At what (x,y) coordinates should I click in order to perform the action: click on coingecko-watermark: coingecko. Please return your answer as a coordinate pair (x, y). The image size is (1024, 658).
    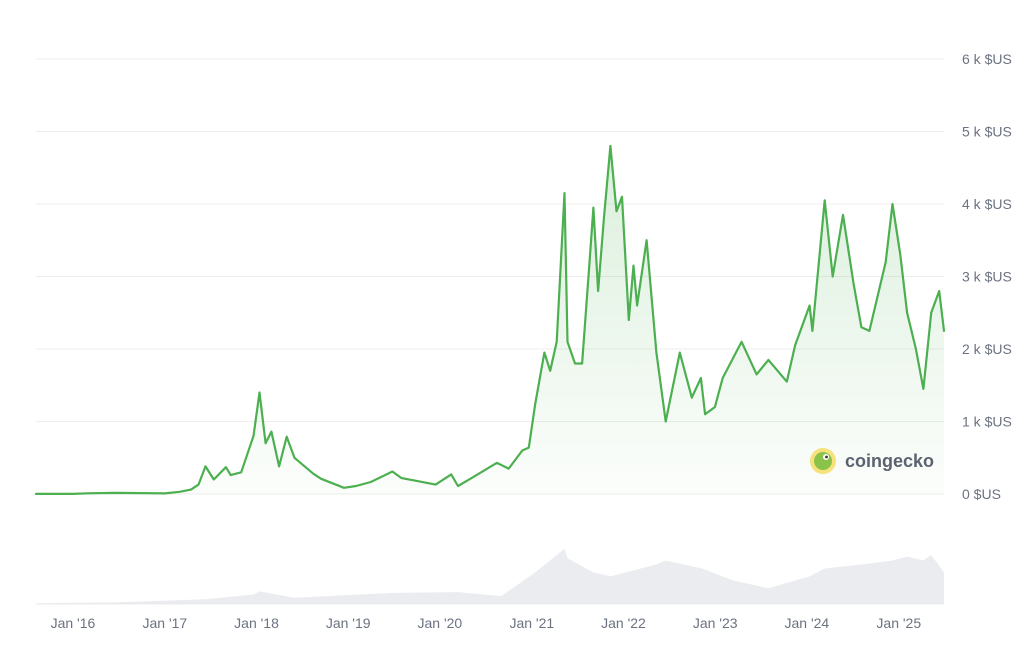
    Looking at the image, I should click on (872, 461).